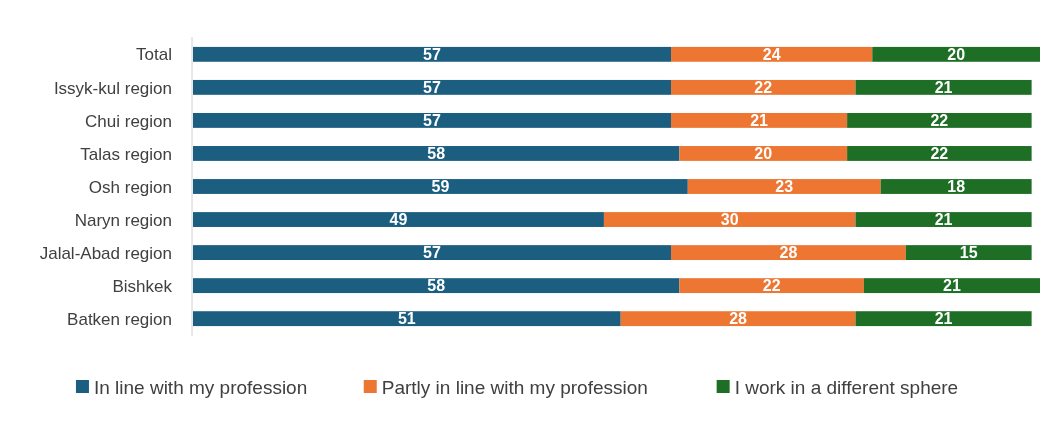 Image resolution: width=1059 pixels, height=421 pixels. I want to click on data-label: 18, so click(956, 187).